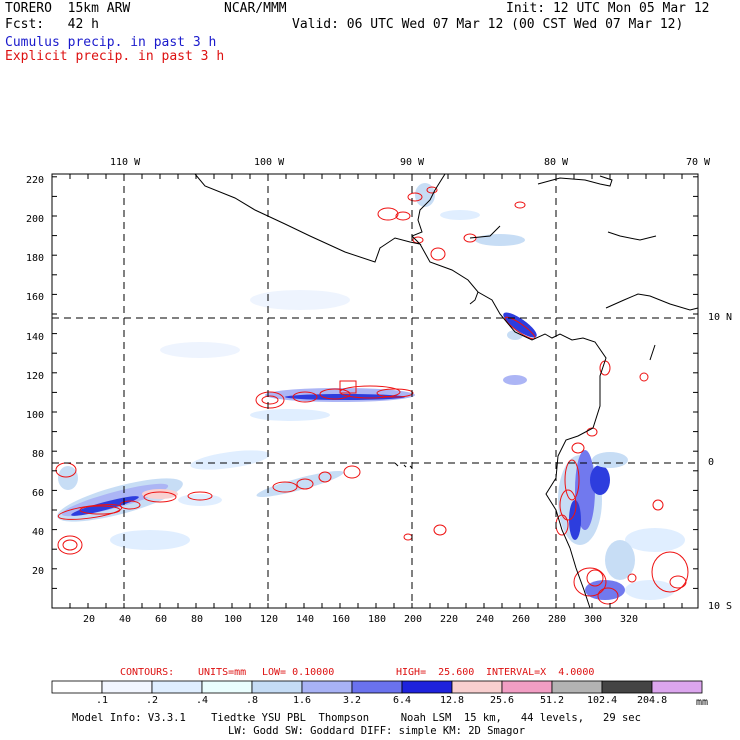 This screenshot has height=740, width=740. I want to click on colorbar-level-label: .8, so click(252, 700).